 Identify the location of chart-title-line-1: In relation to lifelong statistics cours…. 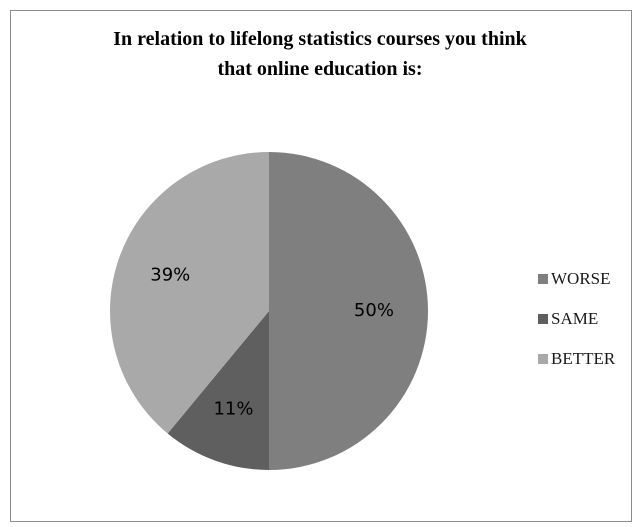
(320, 39).